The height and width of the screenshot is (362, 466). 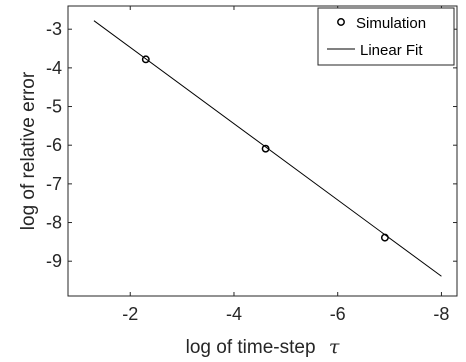 What do you see at coordinates (54, 68) in the screenshot?
I see `y-tick-label: -4` at bounding box center [54, 68].